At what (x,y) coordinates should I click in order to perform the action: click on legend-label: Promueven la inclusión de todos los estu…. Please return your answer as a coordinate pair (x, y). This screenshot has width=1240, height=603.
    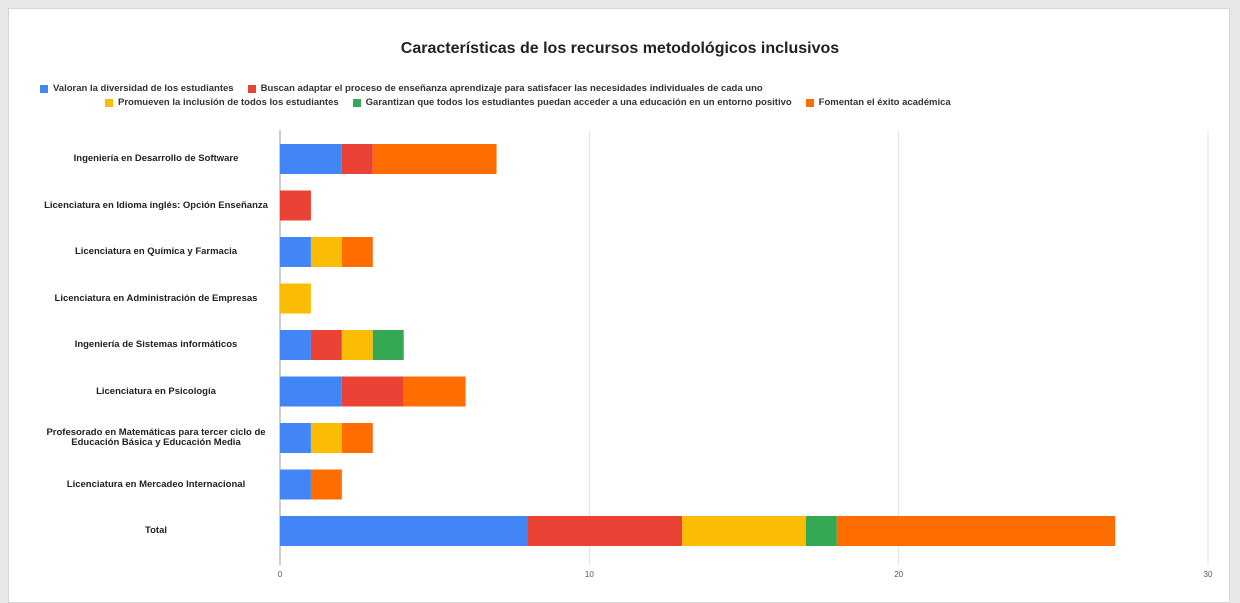
    Looking at the image, I should click on (228, 102).